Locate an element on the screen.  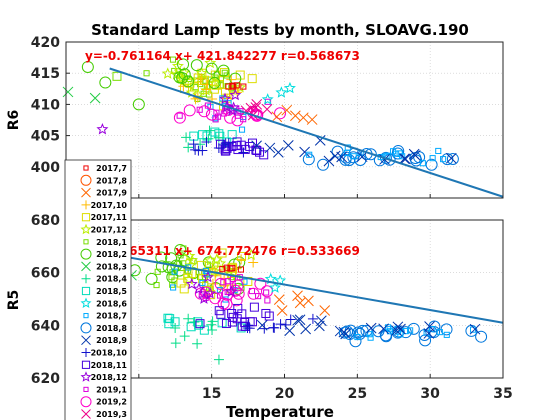
legend-label: 2018,12 is located at coordinates (109, 377).